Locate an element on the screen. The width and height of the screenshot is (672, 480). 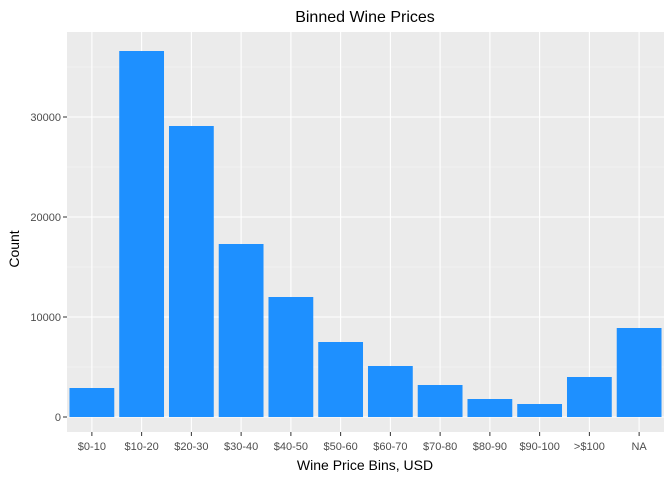
x-tick-label: $0-10 is located at coordinates (92, 447).